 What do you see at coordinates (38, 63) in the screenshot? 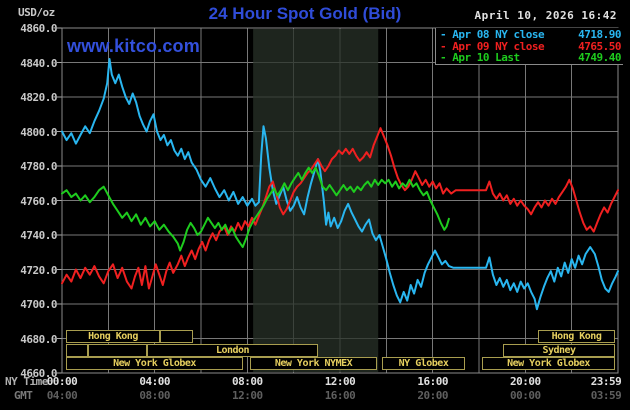
I see `y-axis-tick-label: 4840.0` at bounding box center [38, 63].